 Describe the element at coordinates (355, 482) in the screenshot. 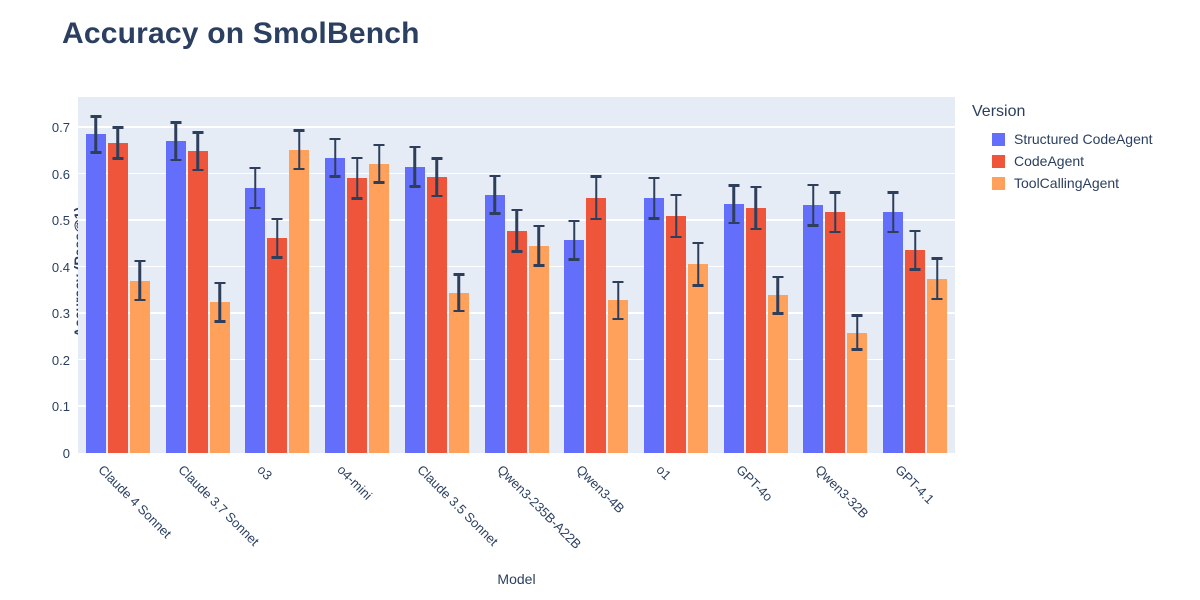

I see `x-tick-label-o4-mini: o4-mini` at that location.